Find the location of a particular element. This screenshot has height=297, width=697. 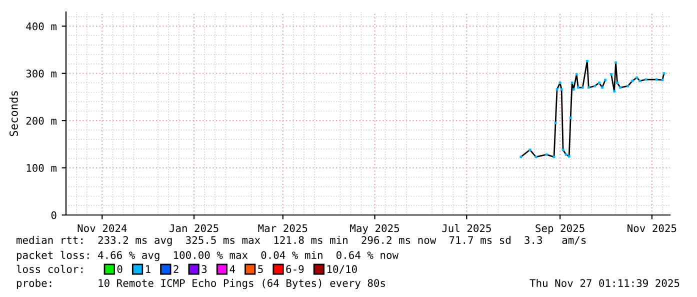

legend-label: 5 is located at coordinates (260, 269).